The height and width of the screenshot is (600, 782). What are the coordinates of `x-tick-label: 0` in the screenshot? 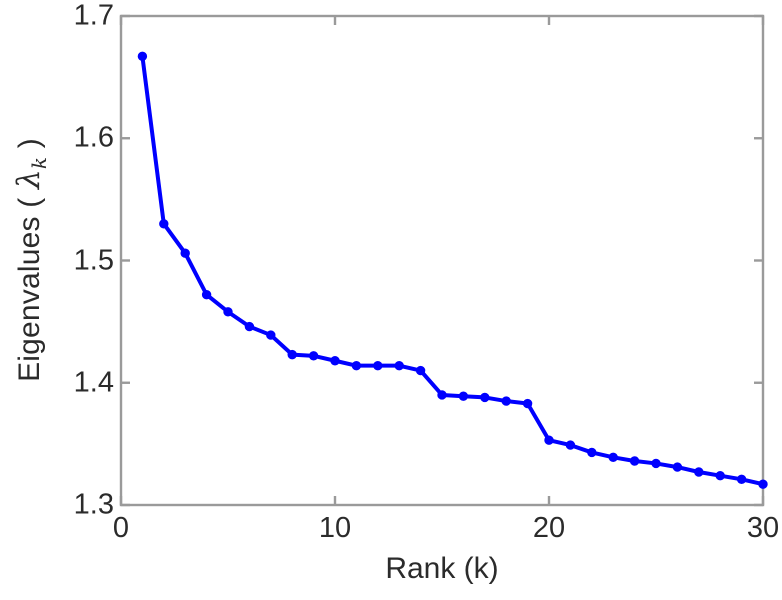 It's located at (121, 528).